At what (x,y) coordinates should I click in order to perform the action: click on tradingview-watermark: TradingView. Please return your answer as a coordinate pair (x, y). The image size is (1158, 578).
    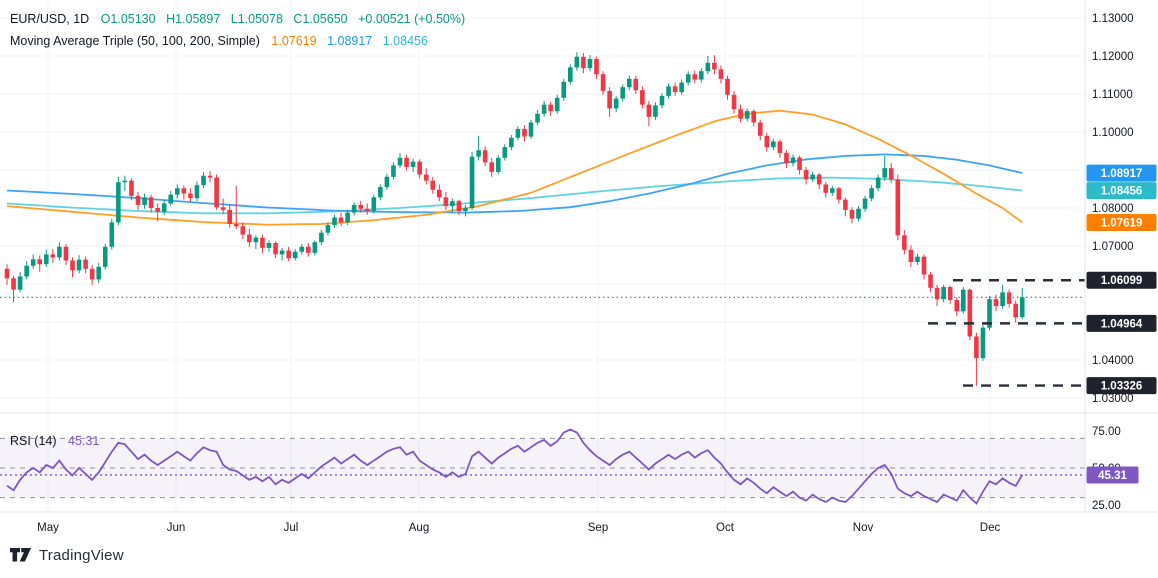
    Looking at the image, I should click on (67, 555).